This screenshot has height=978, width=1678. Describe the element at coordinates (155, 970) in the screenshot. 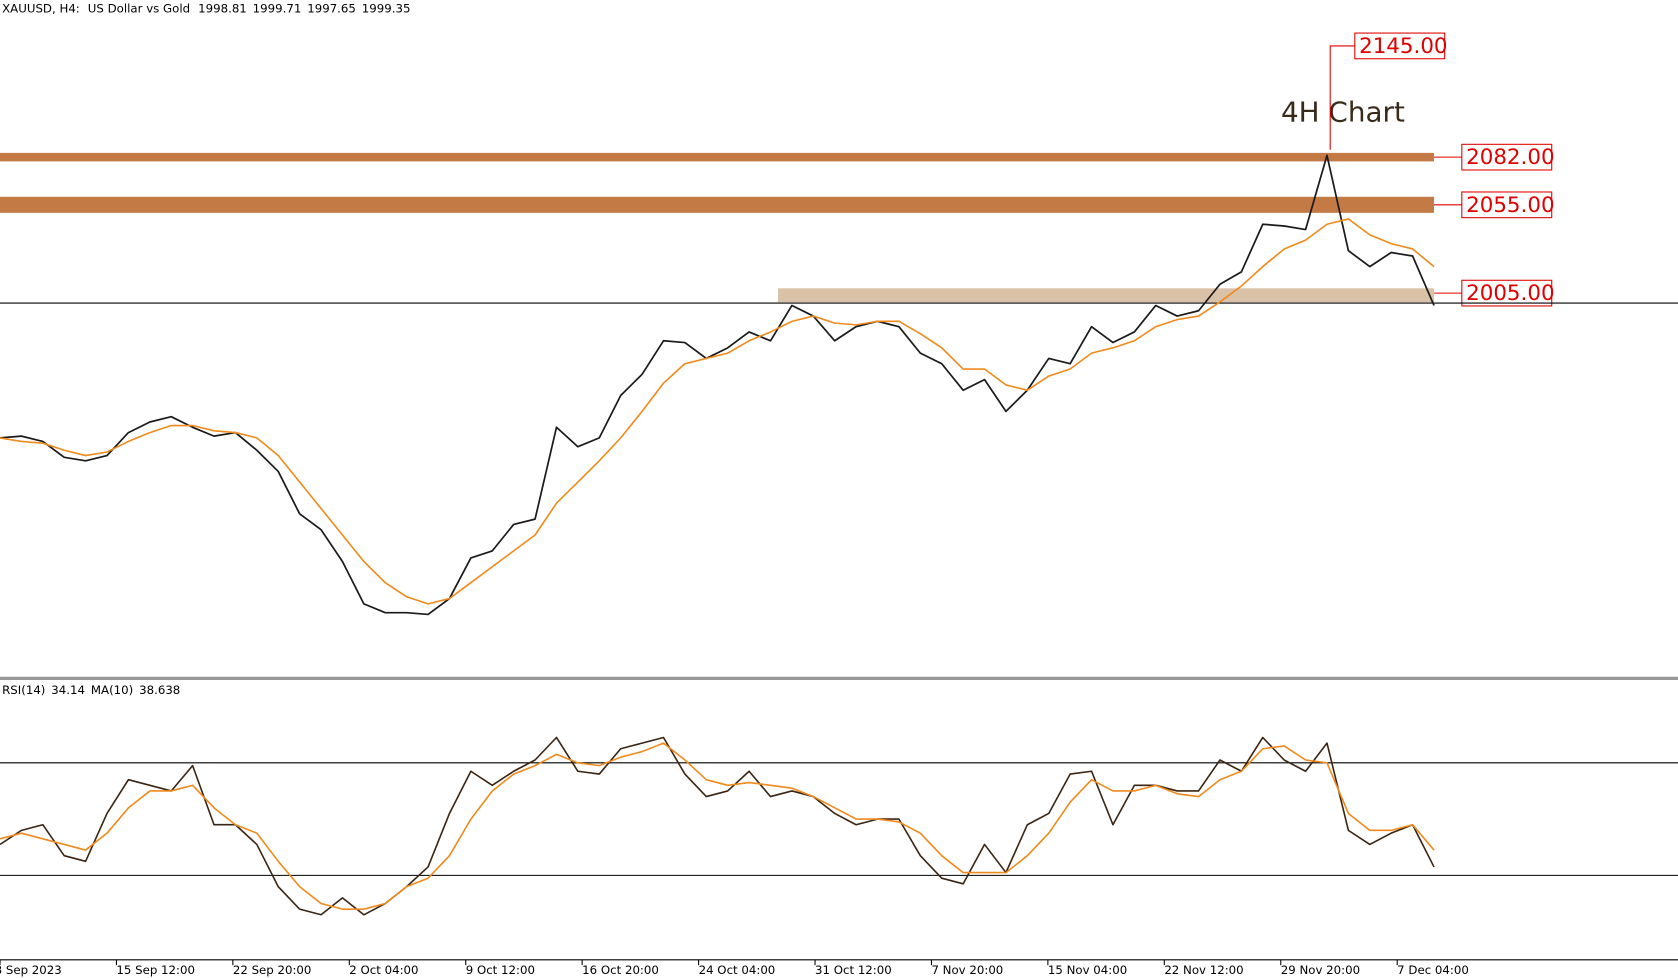

I see `x-tick-label: 15 Sep 12:00` at that location.